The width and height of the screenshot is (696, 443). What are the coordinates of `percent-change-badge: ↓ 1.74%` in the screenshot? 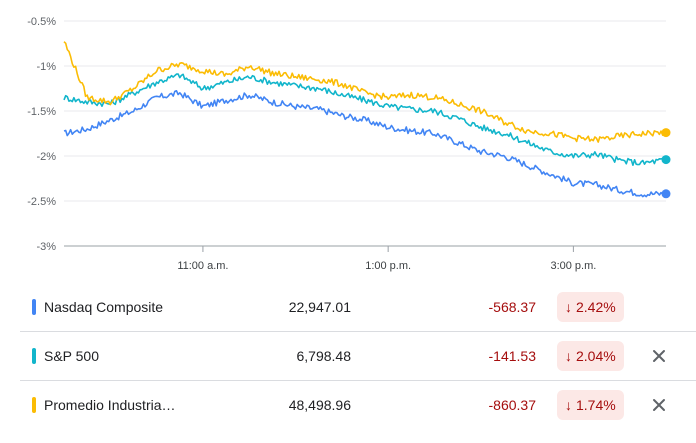 It's located at (590, 405).